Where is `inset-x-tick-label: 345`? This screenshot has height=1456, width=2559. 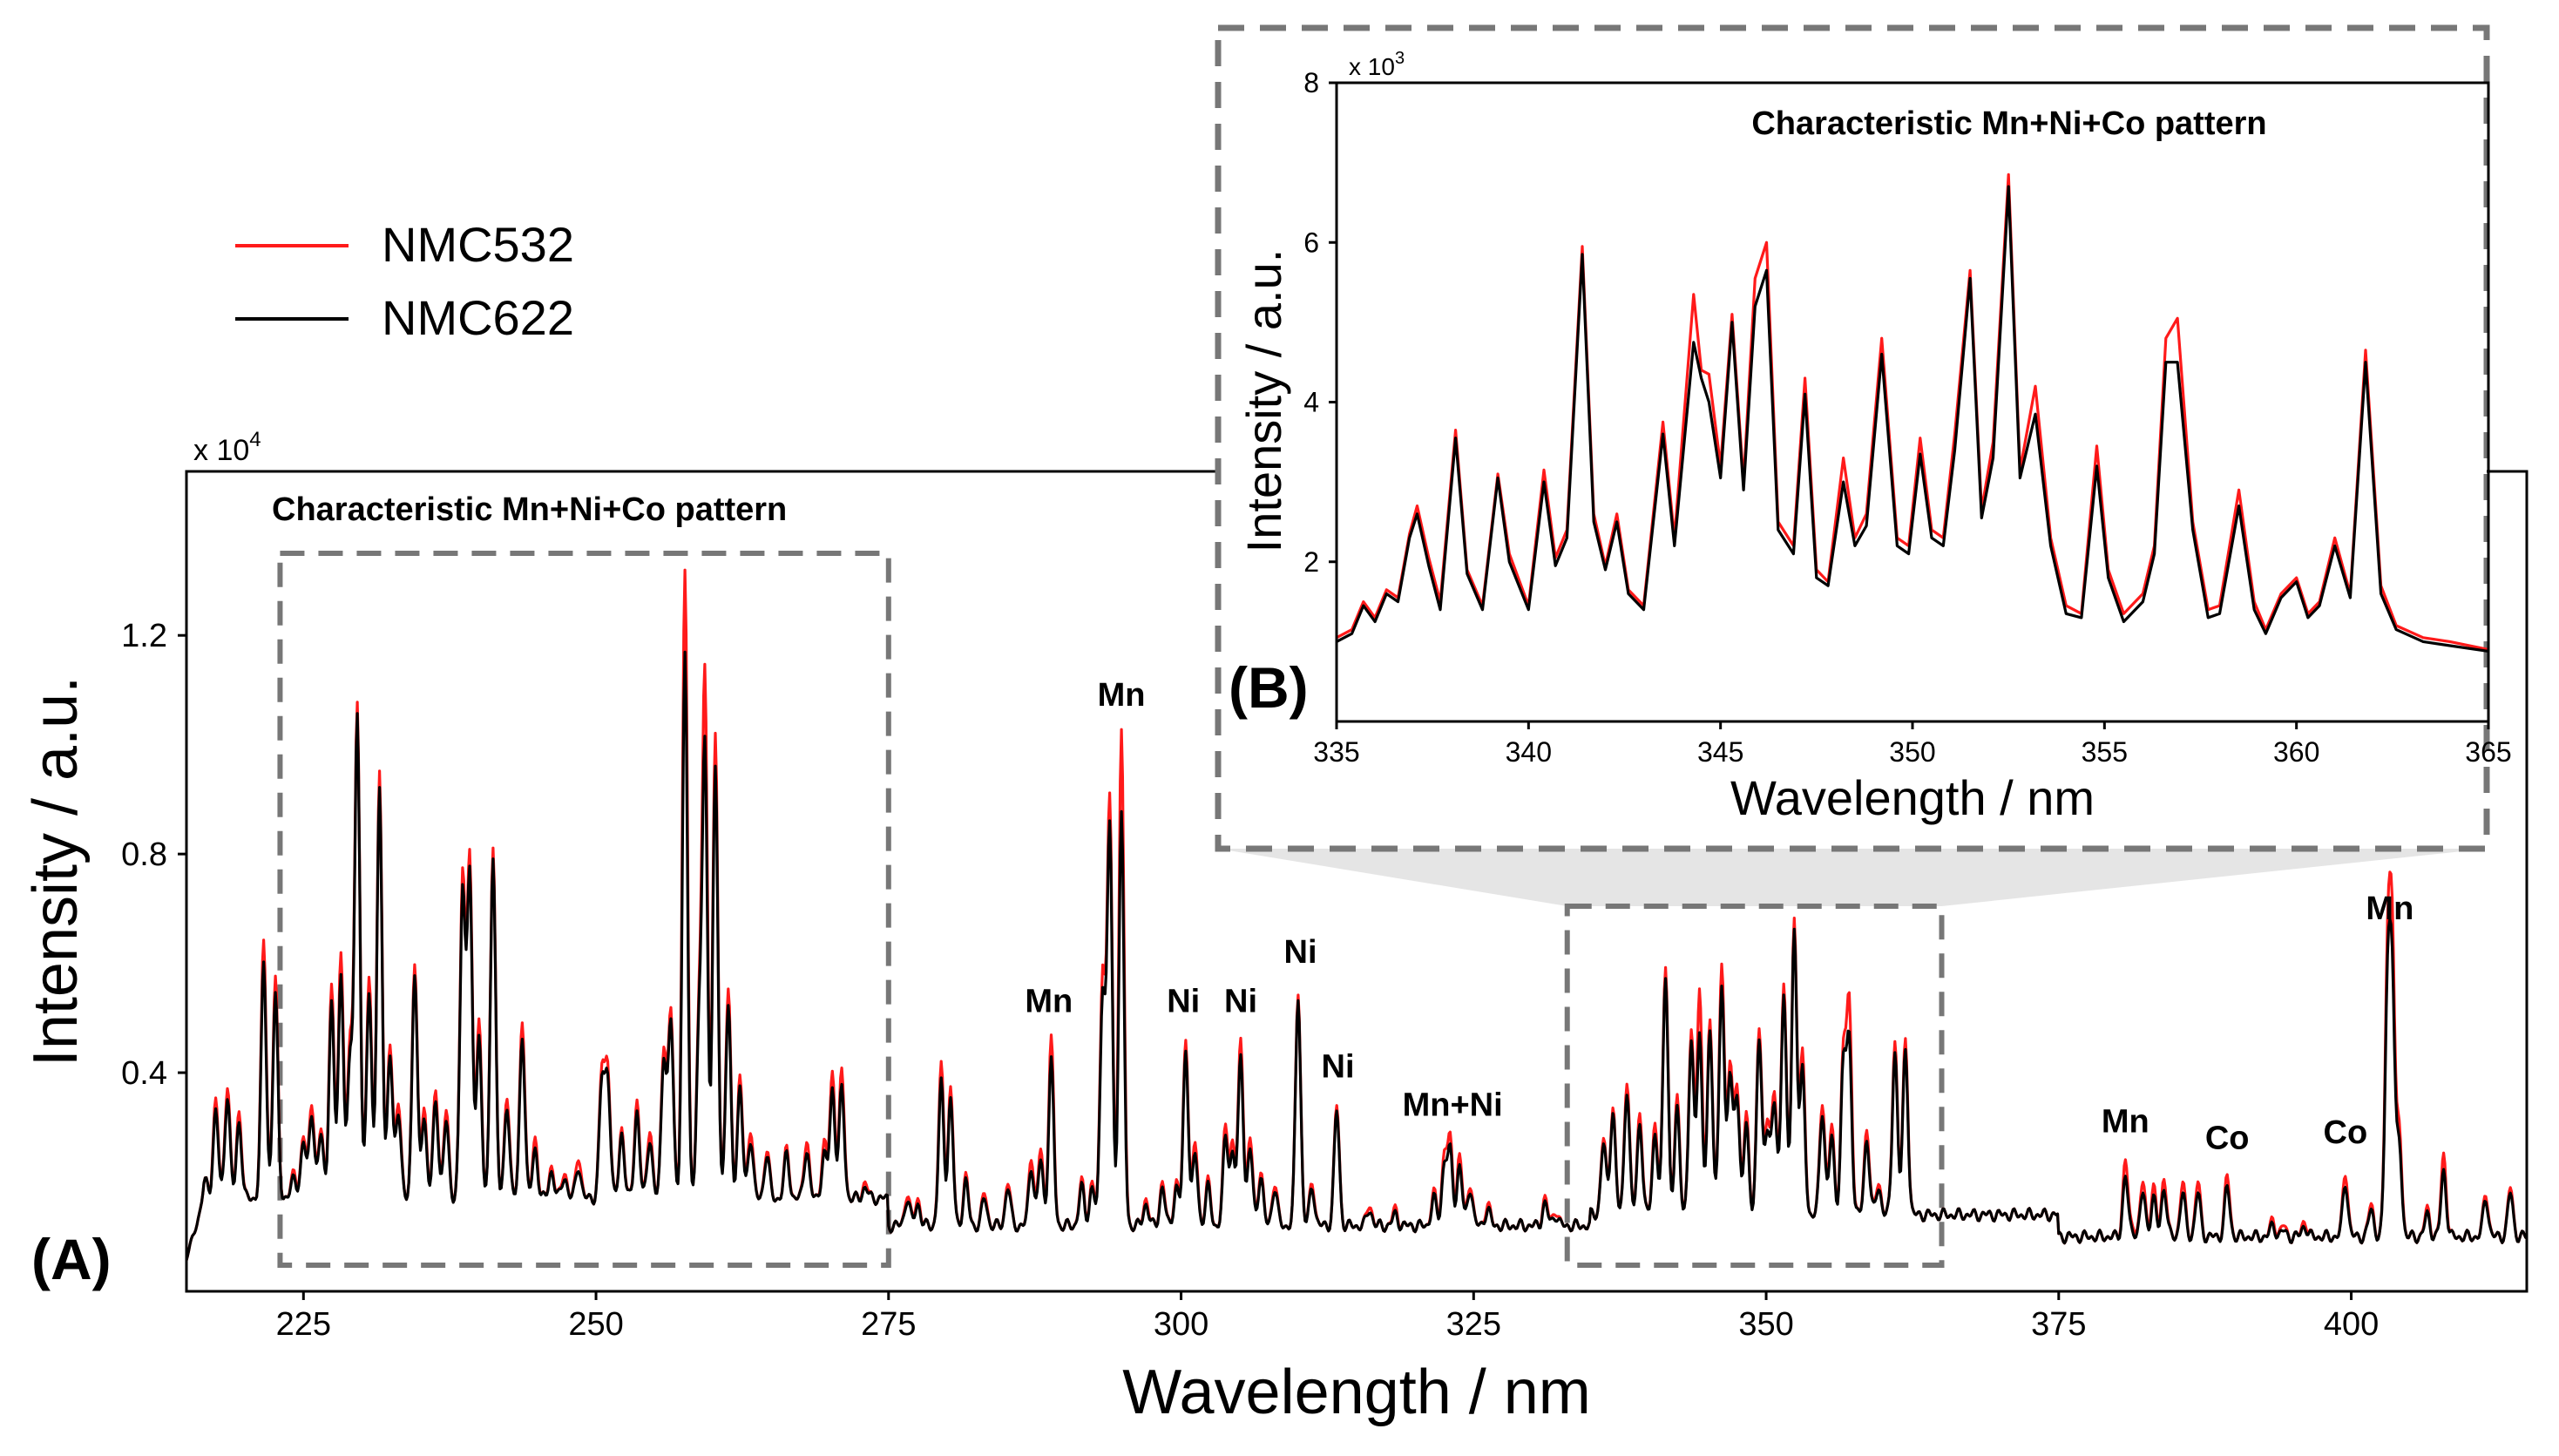 inset-x-tick-label: 345 is located at coordinates (1720, 752).